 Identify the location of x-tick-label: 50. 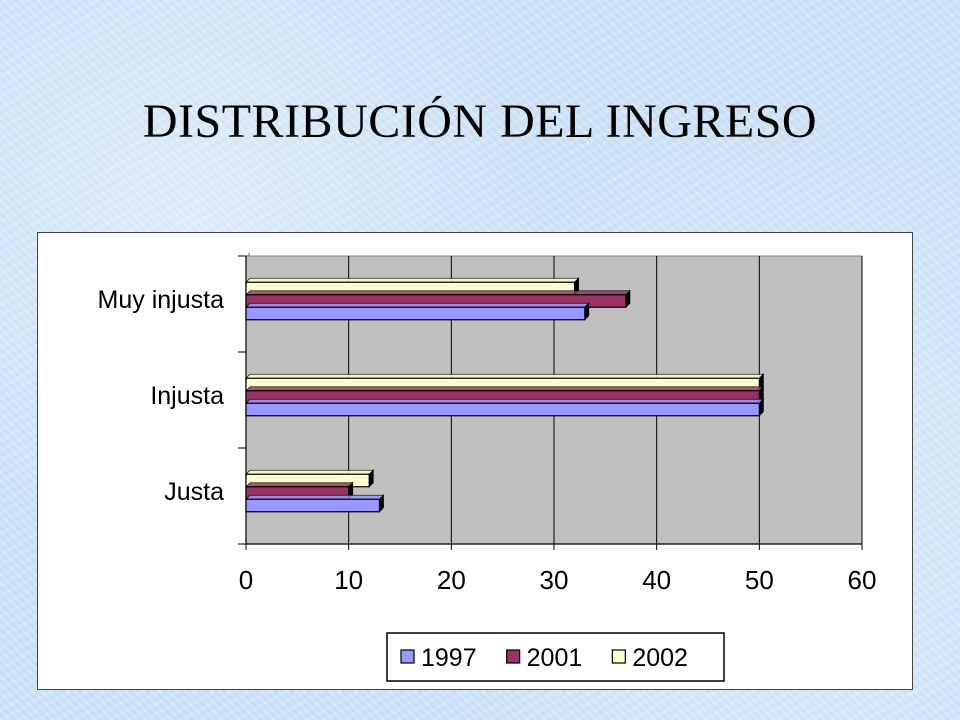
(759, 580).